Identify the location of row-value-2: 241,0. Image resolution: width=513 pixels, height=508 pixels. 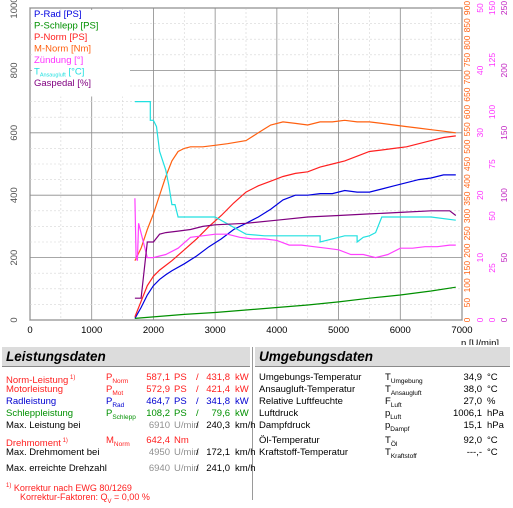
(218, 468).